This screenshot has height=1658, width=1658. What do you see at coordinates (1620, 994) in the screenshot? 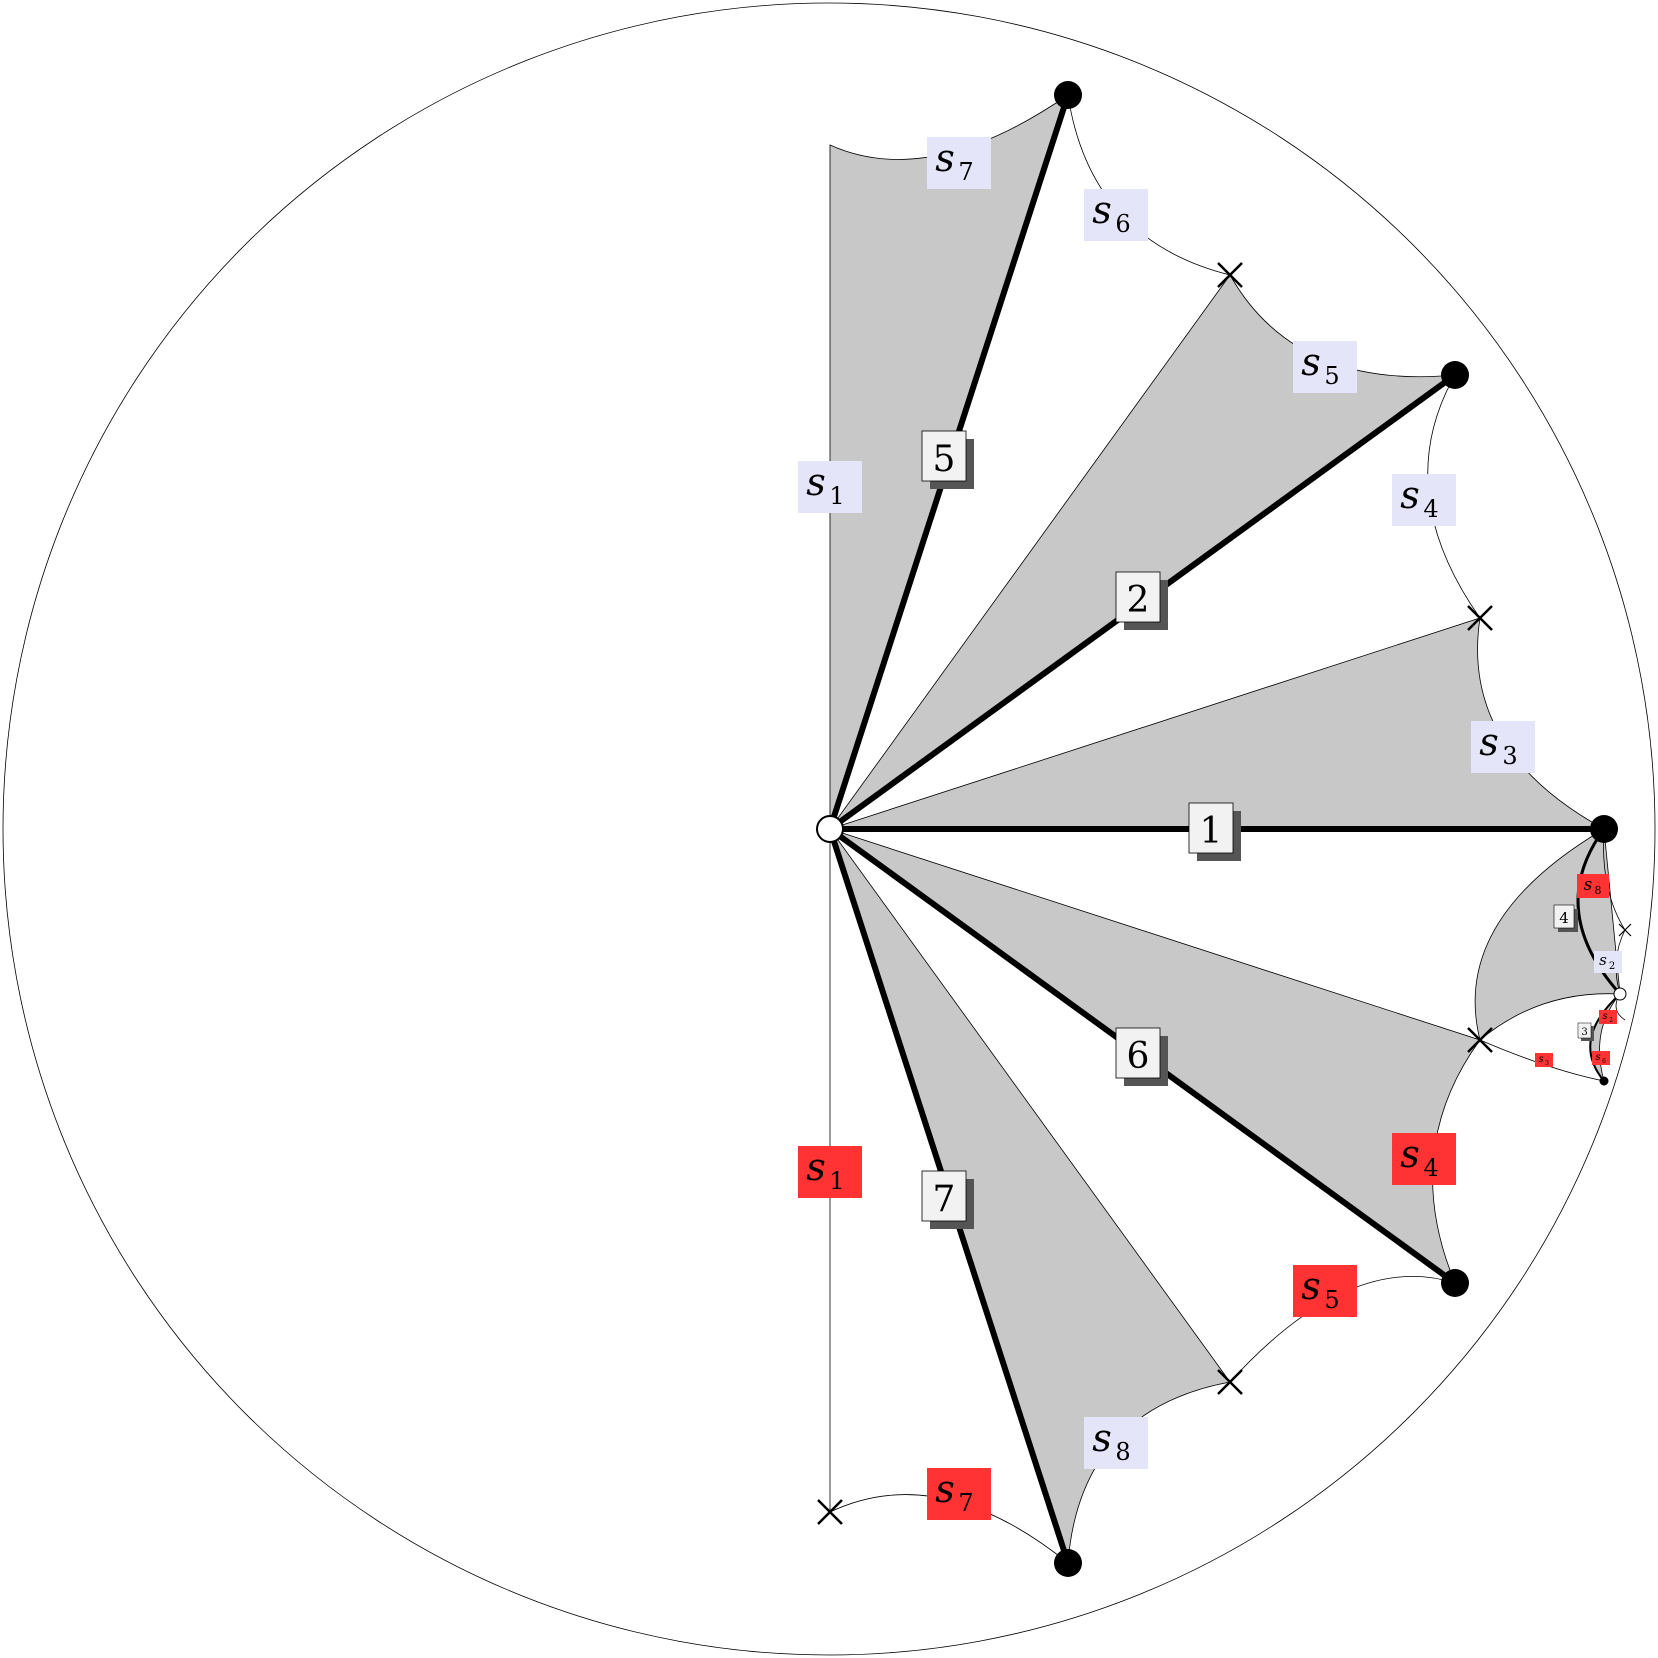
I see `vertex-open-icon` at bounding box center [1620, 994].